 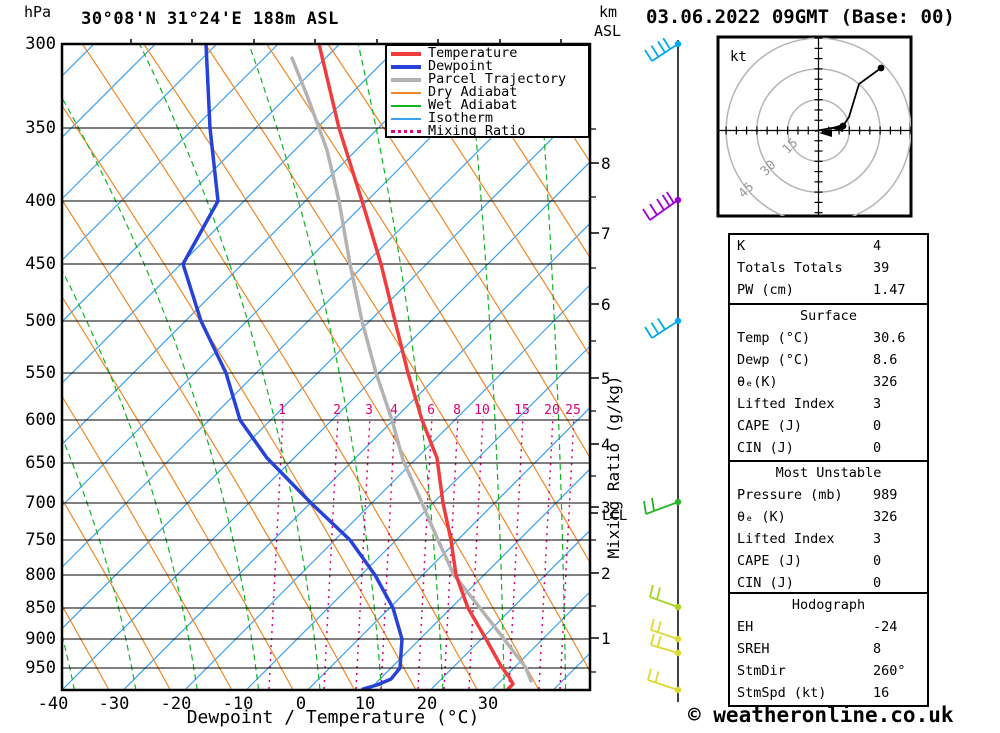 What do you see at coordinates (606, 573) in the screenshot?
I see `km-tick-label: 2` at bounding box center [606, 573].